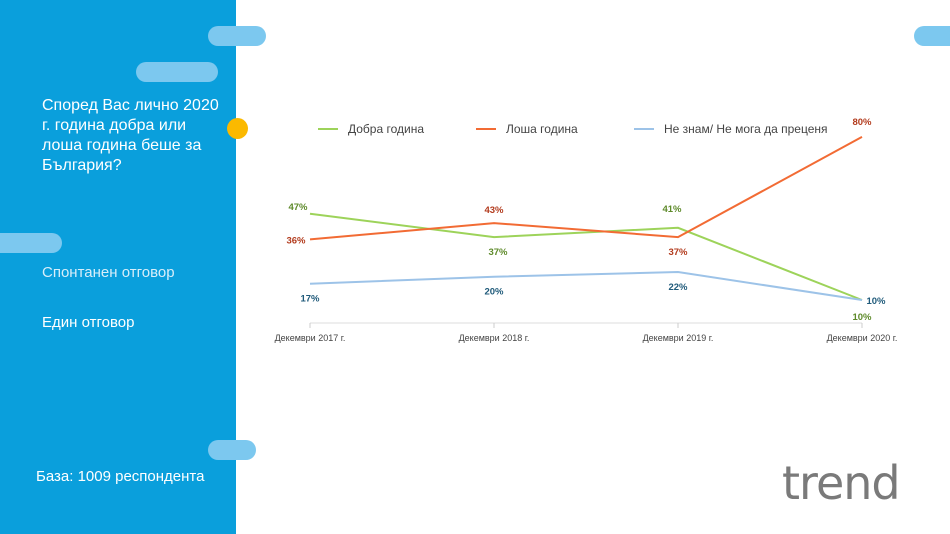  I want to click on answer-type-spontaneous: Спонтанен отговор, so click(108, 272).